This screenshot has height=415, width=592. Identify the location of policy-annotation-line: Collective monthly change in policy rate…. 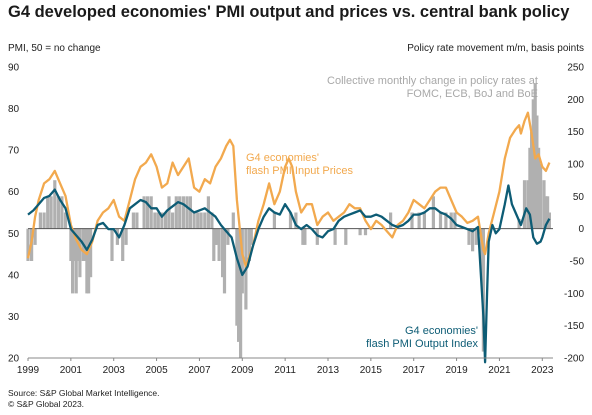
(432, 81).